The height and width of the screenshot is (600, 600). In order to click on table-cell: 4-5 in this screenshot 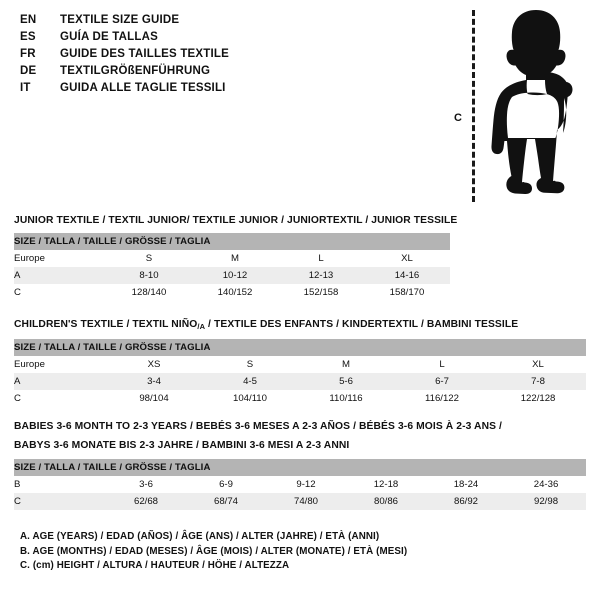, I will do `click(250, 381)`.